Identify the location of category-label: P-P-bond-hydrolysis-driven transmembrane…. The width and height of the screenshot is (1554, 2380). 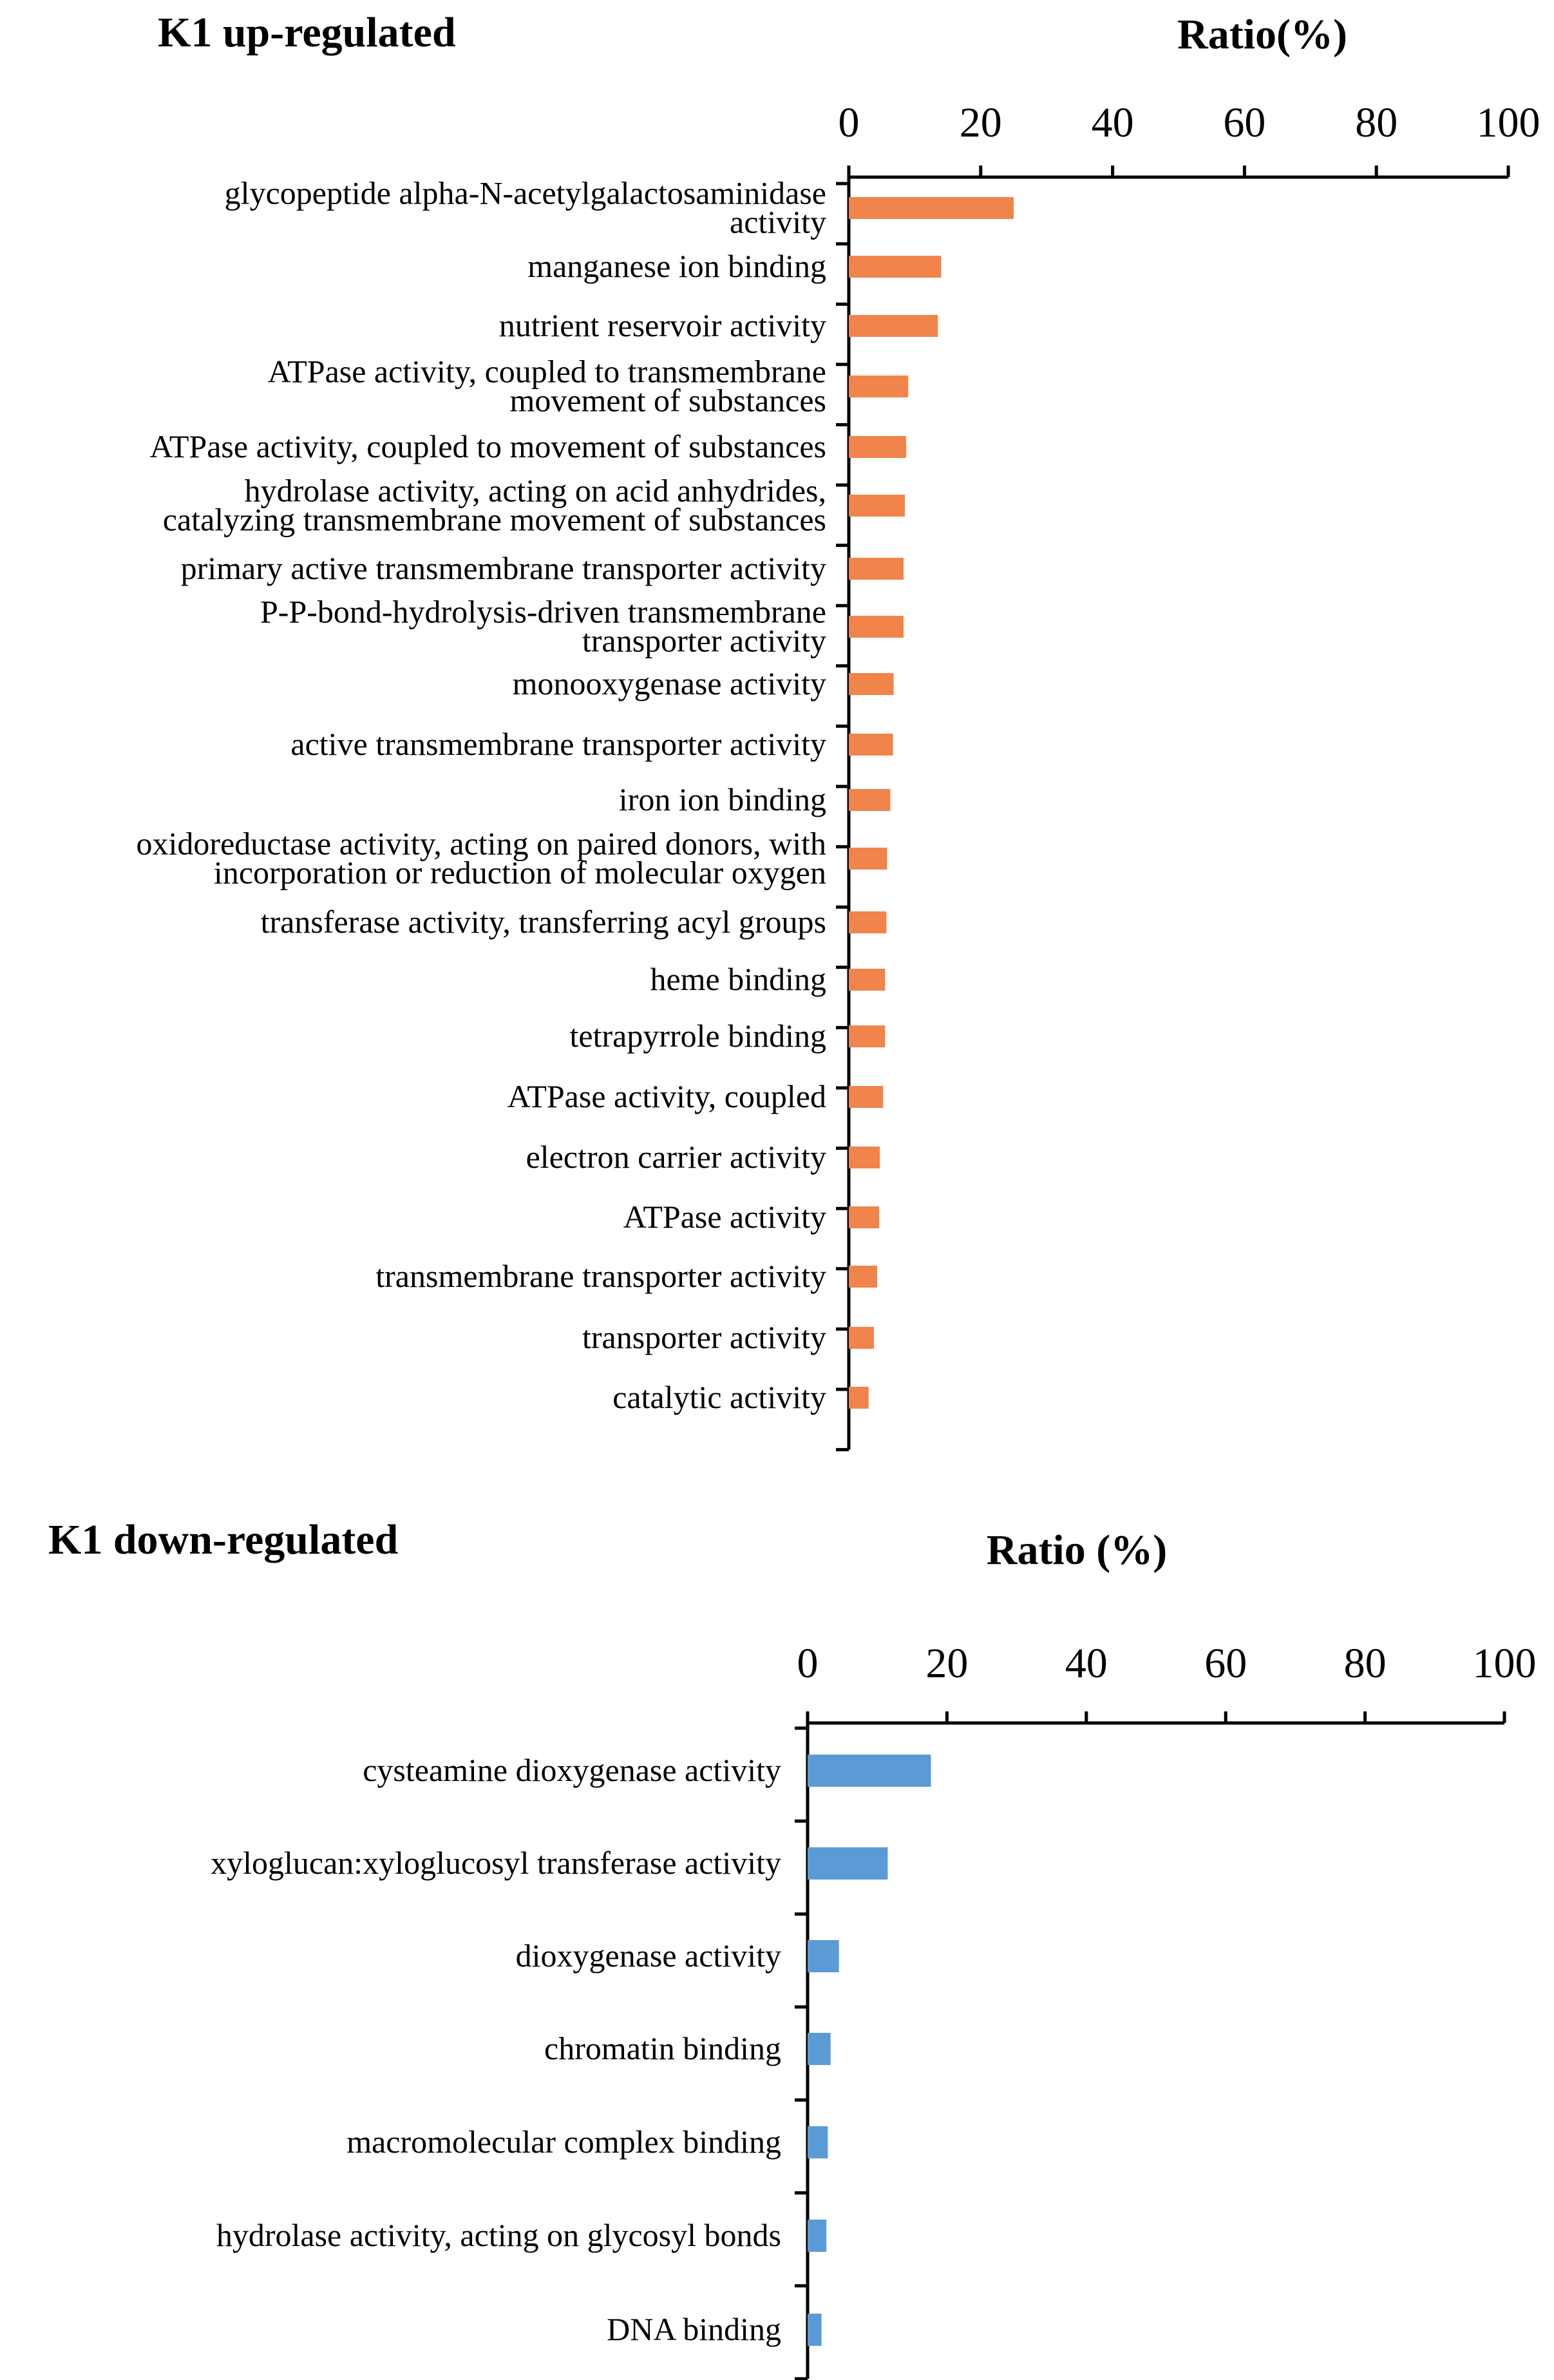
(543, 626).